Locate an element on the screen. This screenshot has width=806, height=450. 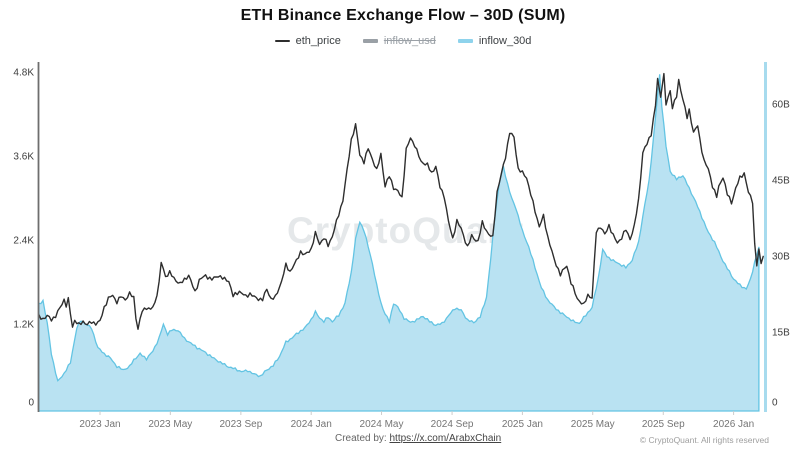
right-tick-60B: 60B is located at coordinates (781, 105).